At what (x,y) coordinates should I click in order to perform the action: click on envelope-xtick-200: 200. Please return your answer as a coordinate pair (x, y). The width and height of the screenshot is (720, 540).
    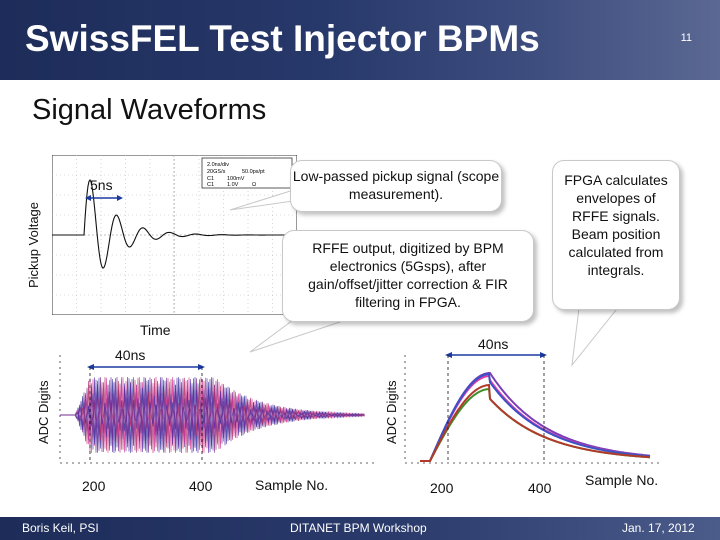
    Looking at the image, I should click on (442, 488).